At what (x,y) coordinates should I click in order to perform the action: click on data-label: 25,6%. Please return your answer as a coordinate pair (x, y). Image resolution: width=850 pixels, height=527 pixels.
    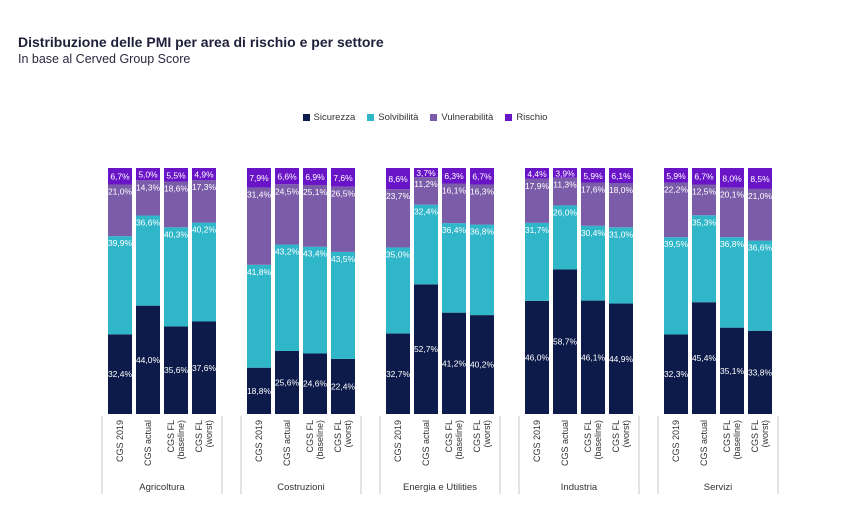
    Looking at the image, I should click on (287, 382).